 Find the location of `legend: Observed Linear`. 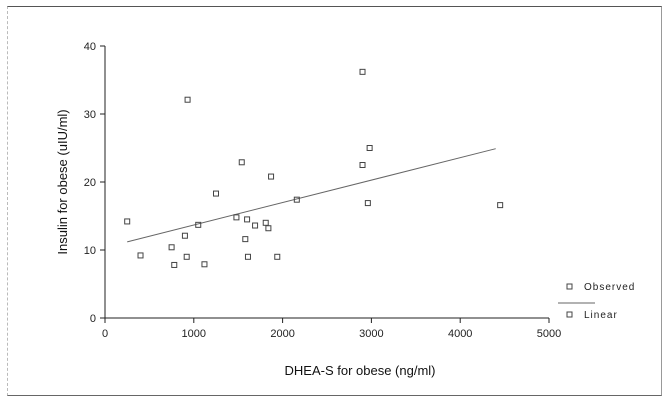

legend: Observed Linear is located at coordinates (596, 301).